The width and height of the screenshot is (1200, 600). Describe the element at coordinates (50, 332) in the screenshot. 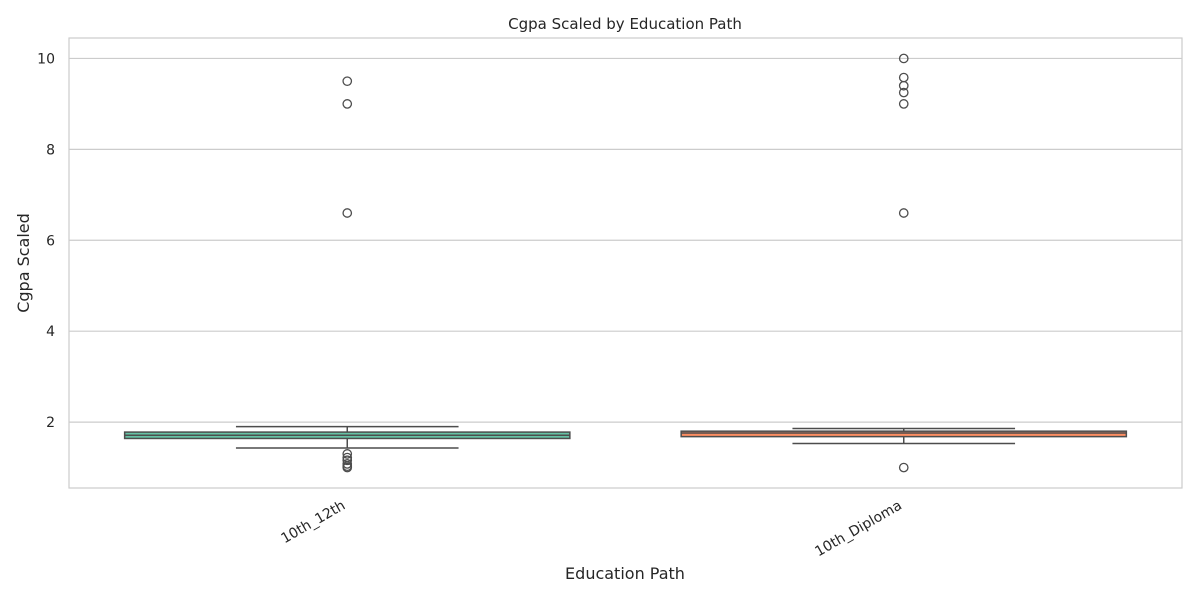

I see `y-tick-label: 4` at that location.